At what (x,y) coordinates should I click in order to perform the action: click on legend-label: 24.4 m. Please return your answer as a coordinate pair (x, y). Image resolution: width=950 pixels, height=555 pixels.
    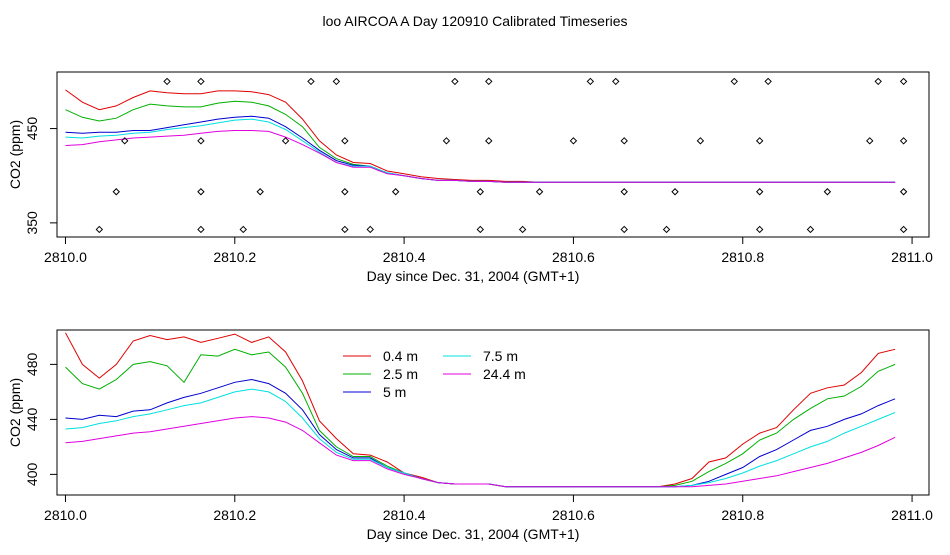
    Looking at the image, I should click on (504, 374).